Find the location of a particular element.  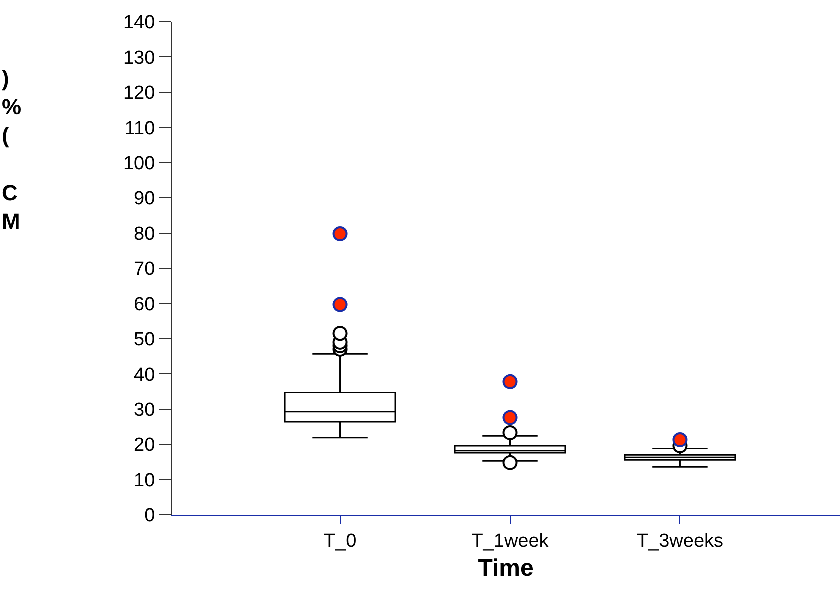

text: ) % ( C M is located at coordinates (12, 150).